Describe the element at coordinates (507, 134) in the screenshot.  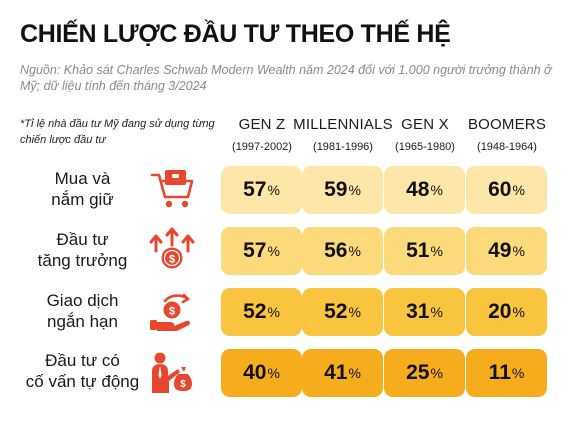
I see `column-header-boomers: BOOMERS (1948-1964)` at that location.